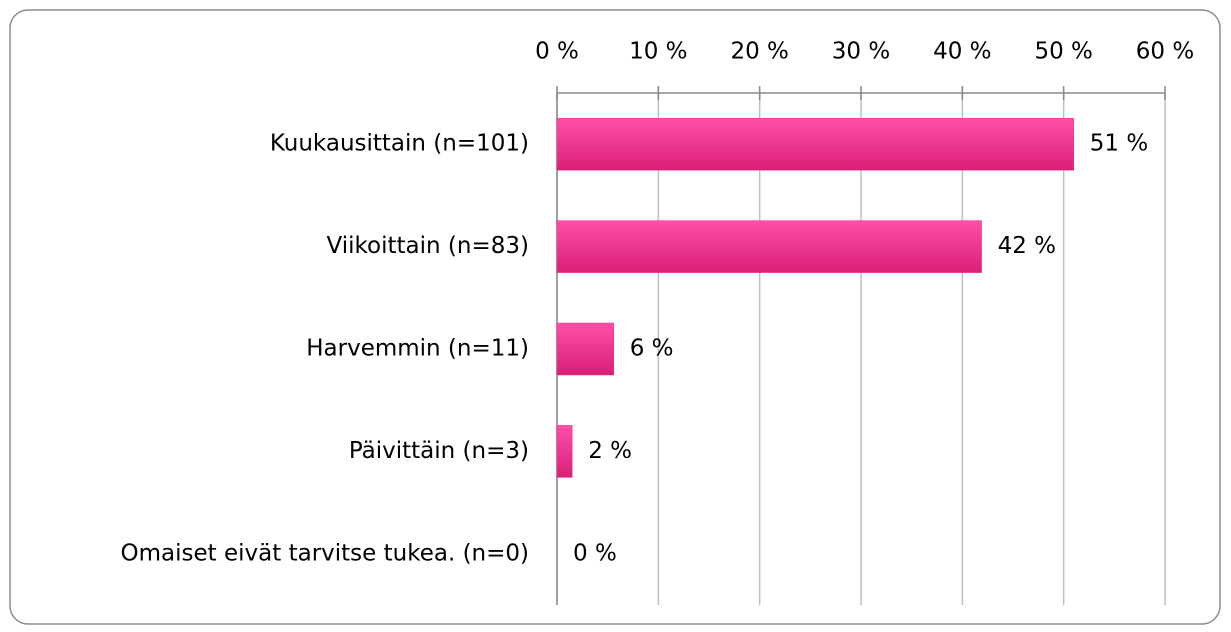  I want to click on data-label: 2 %, so click(610, 451).